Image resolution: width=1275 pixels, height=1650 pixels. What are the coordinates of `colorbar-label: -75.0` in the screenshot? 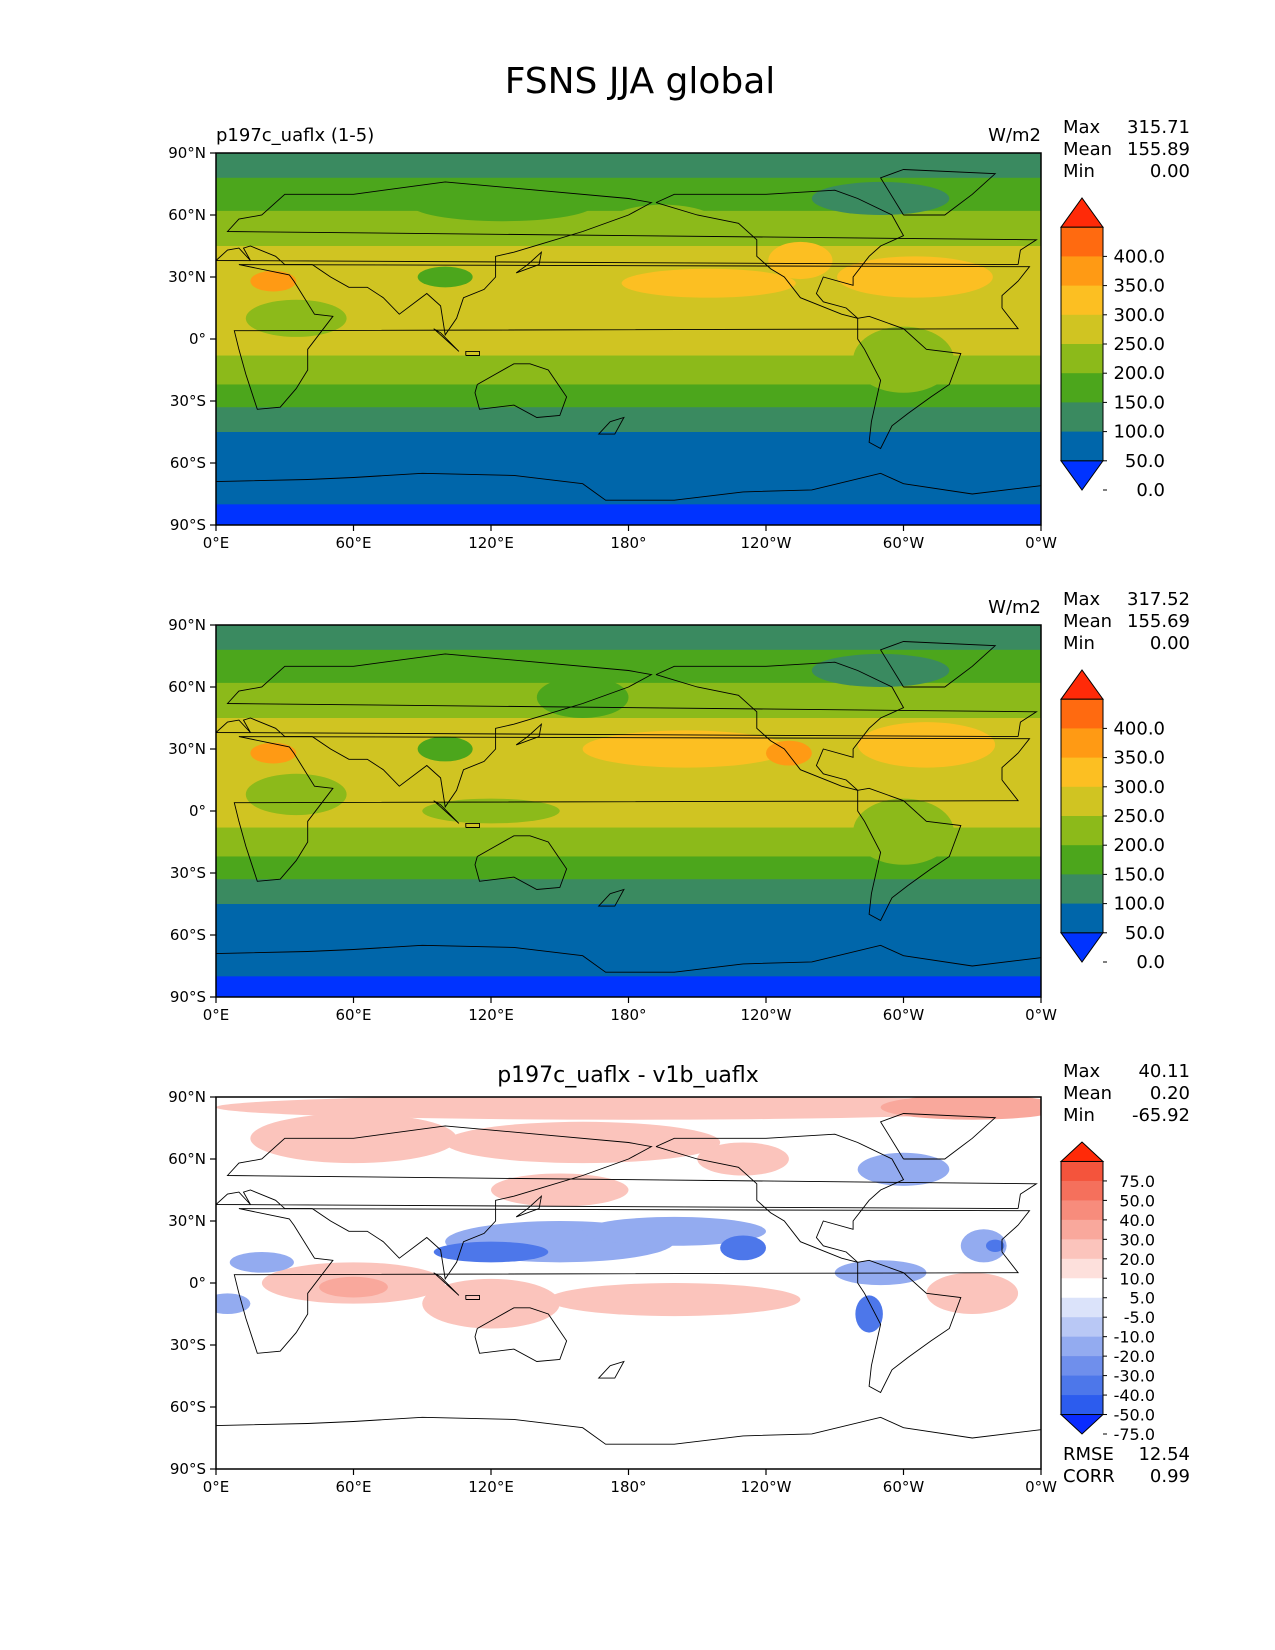 It's located at (1134, 1434).